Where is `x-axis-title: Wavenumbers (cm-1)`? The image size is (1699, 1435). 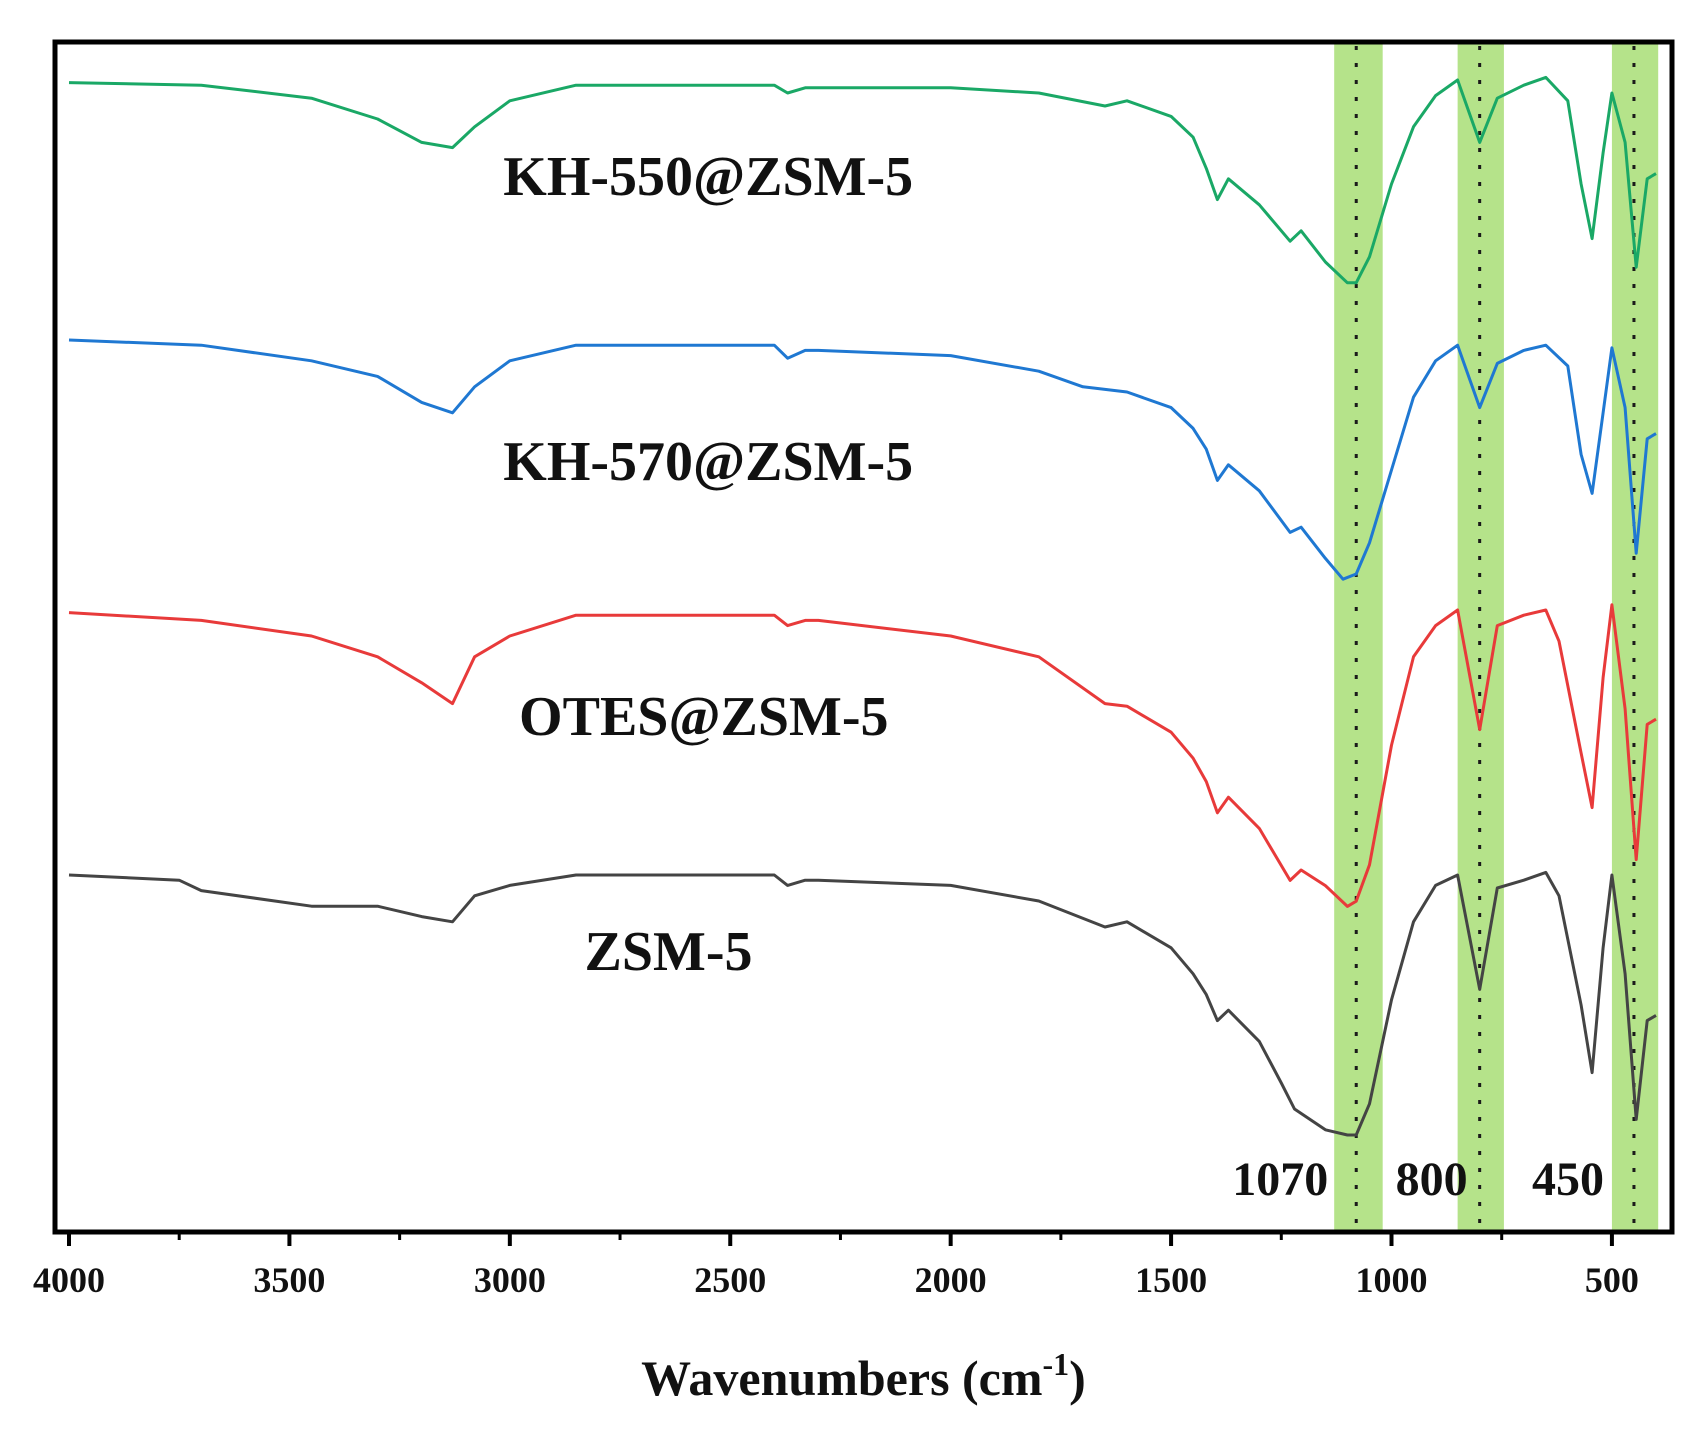 x-axis-title: Wavenumbers (cm-1) is located at coordinates (863, 1376).